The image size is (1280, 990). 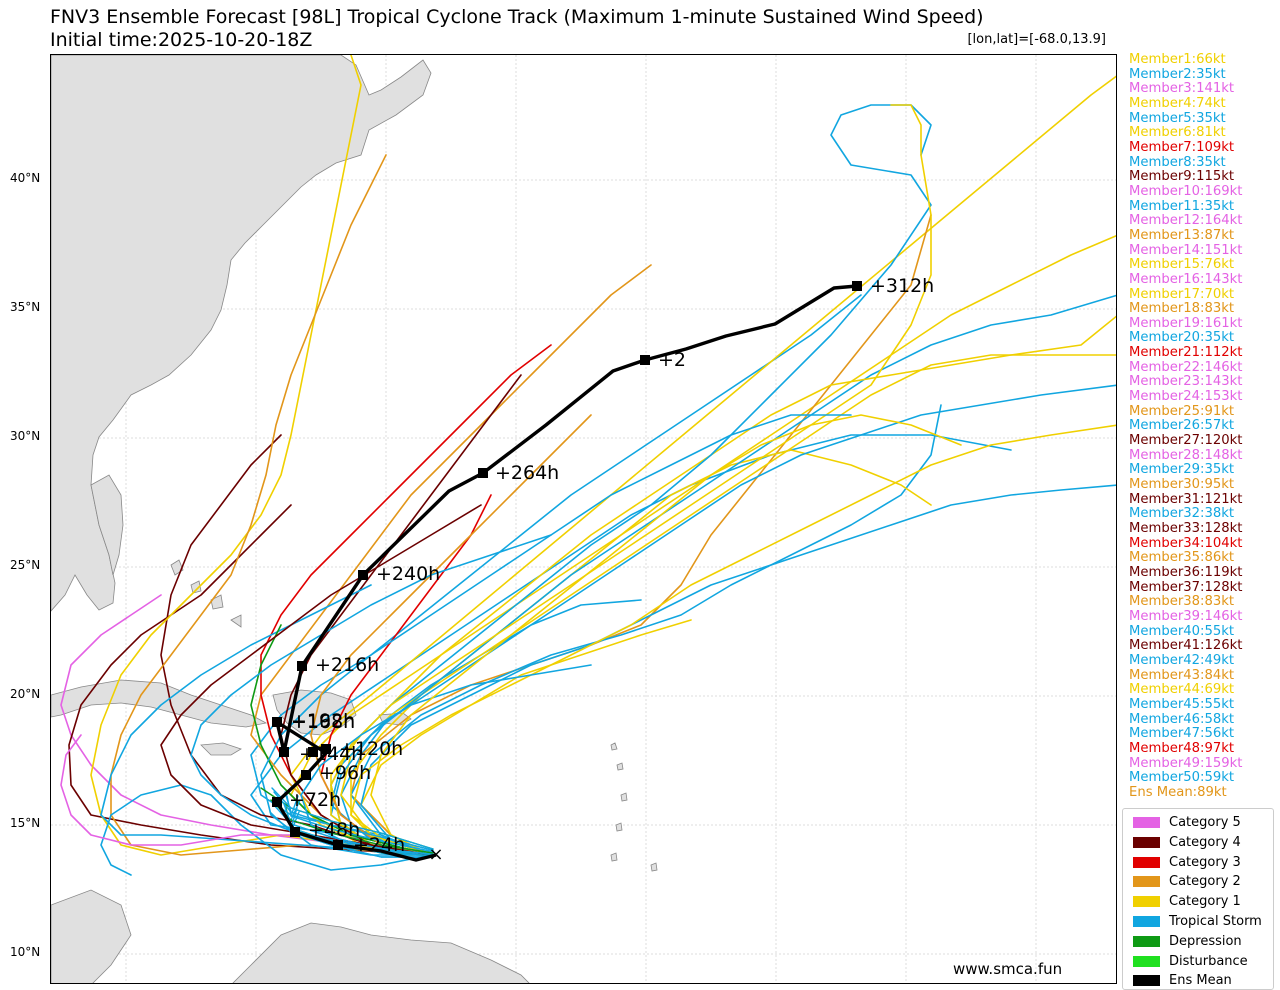 What do you see at coordinates (408, 574) in the screenshot?
I see `mean-hour-label: +240h` at bounding box center [408, 574].